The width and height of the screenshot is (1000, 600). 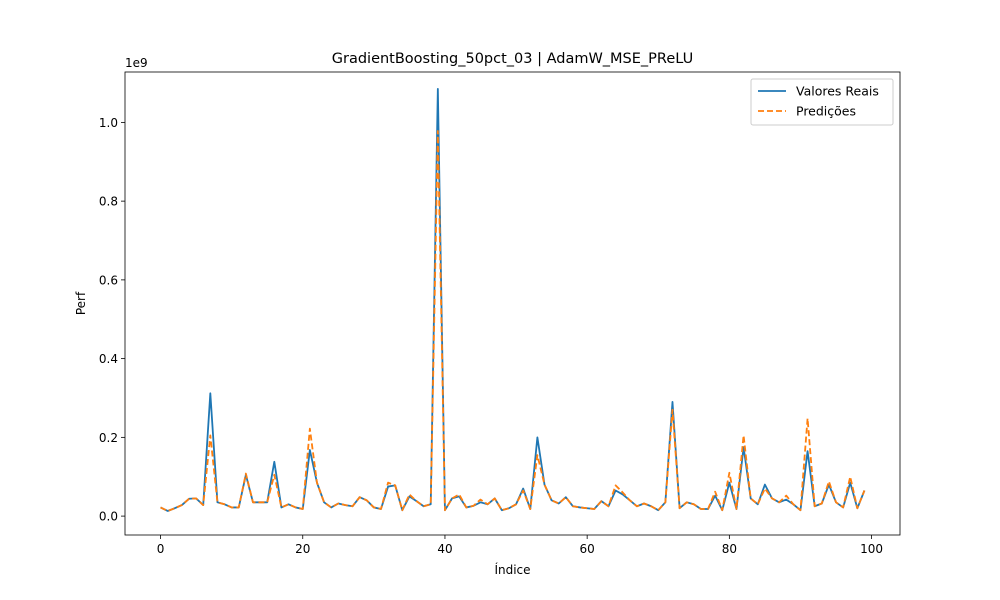 What do you see at coordinates (108, 202) in the screenshot?
I see `y-tick-label: 0.8` at bounding box center [108, 202].